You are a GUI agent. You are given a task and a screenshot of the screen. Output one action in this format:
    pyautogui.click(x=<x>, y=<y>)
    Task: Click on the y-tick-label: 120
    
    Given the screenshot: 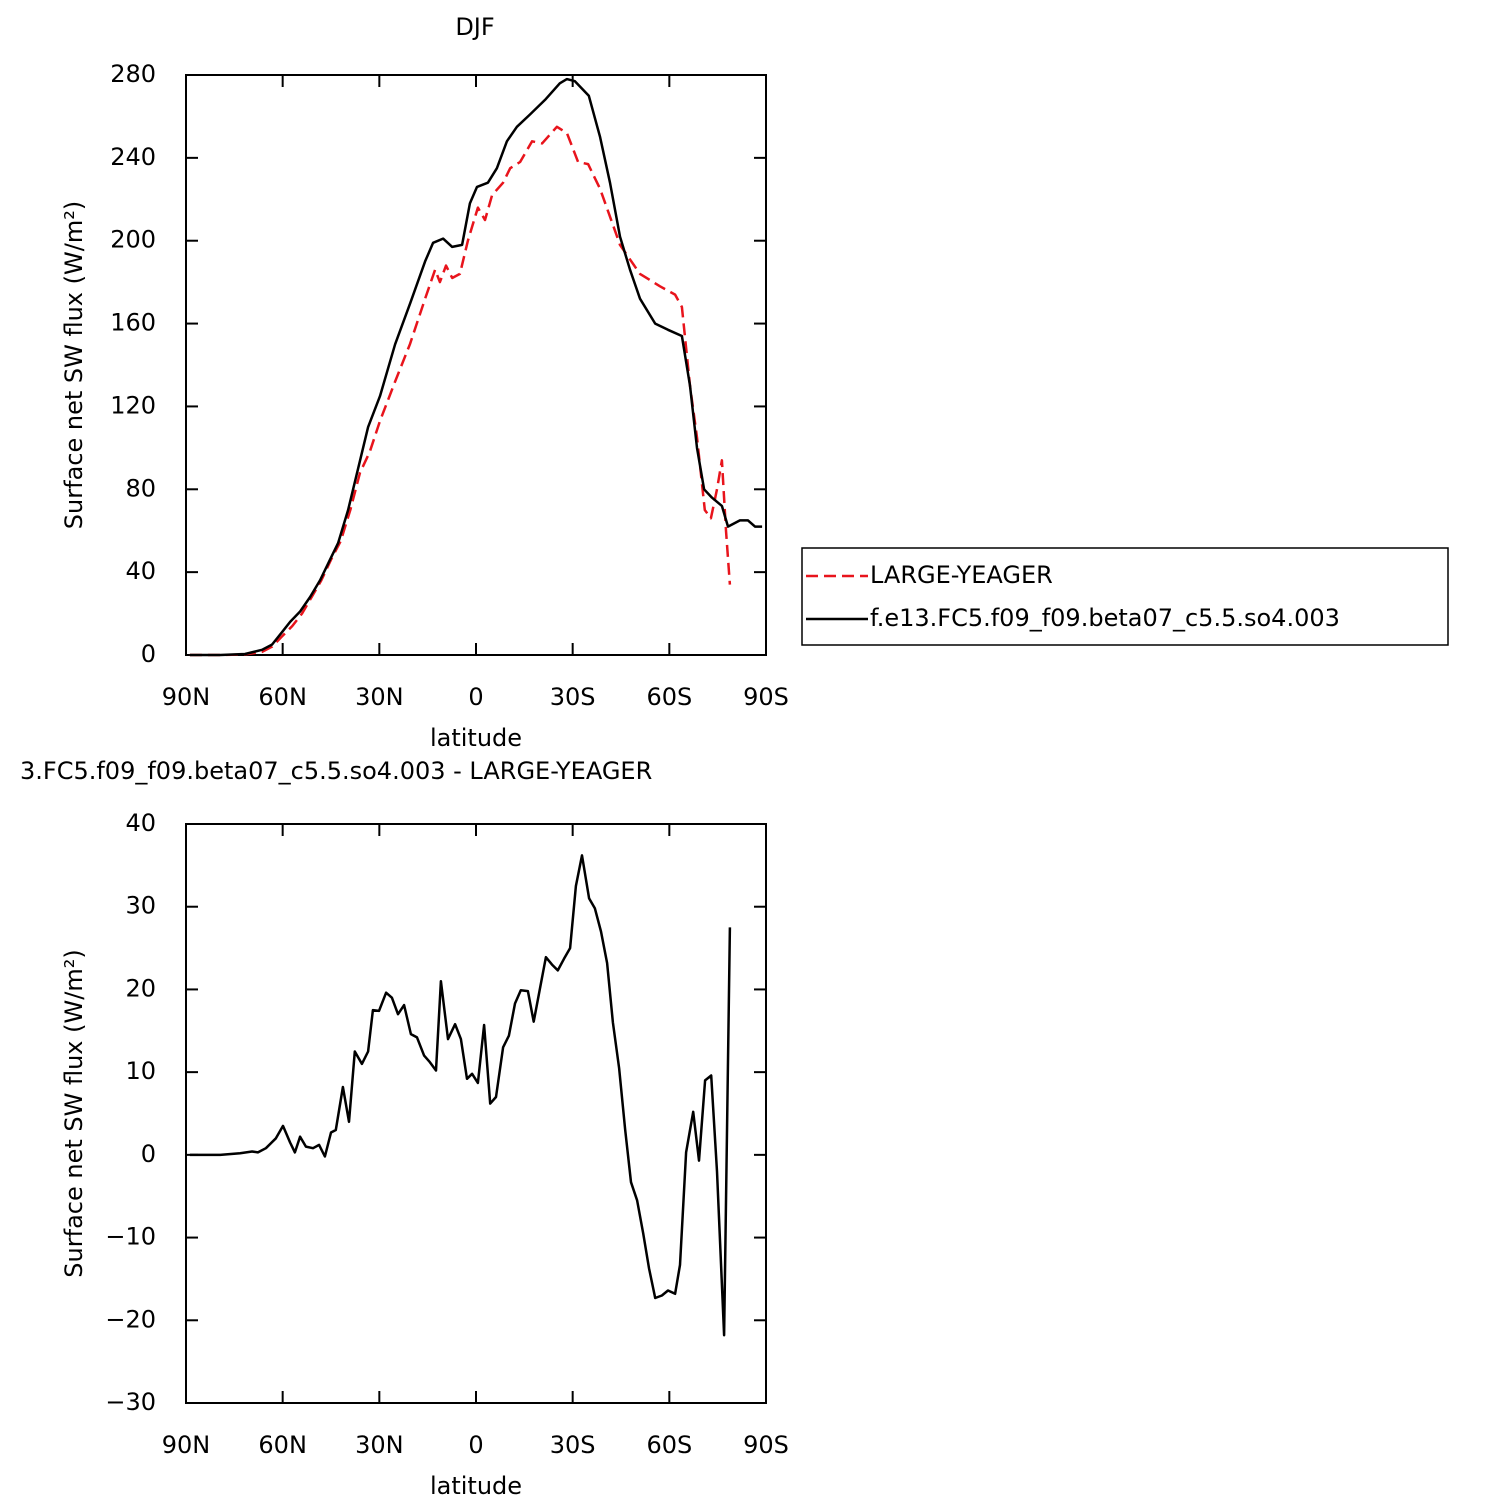 What is the action you would take?
    pyautogui.click(x=133, y=405)
    